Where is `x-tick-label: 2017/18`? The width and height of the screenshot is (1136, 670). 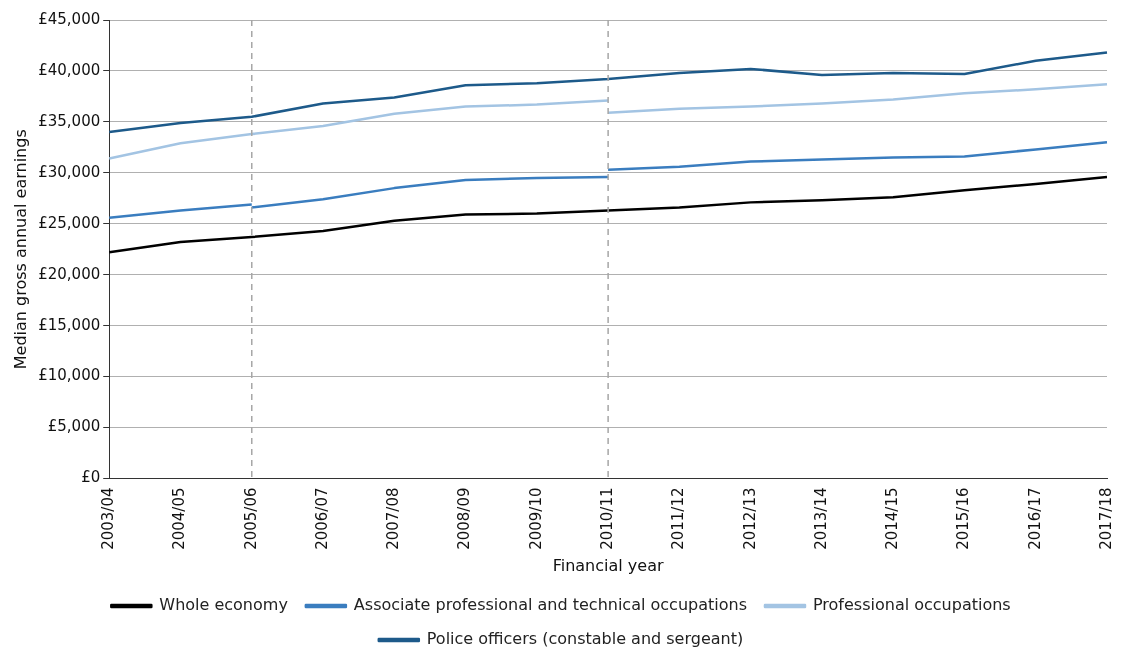
x-tick-label: 2017/18 is located at coordinates (1105, 518).